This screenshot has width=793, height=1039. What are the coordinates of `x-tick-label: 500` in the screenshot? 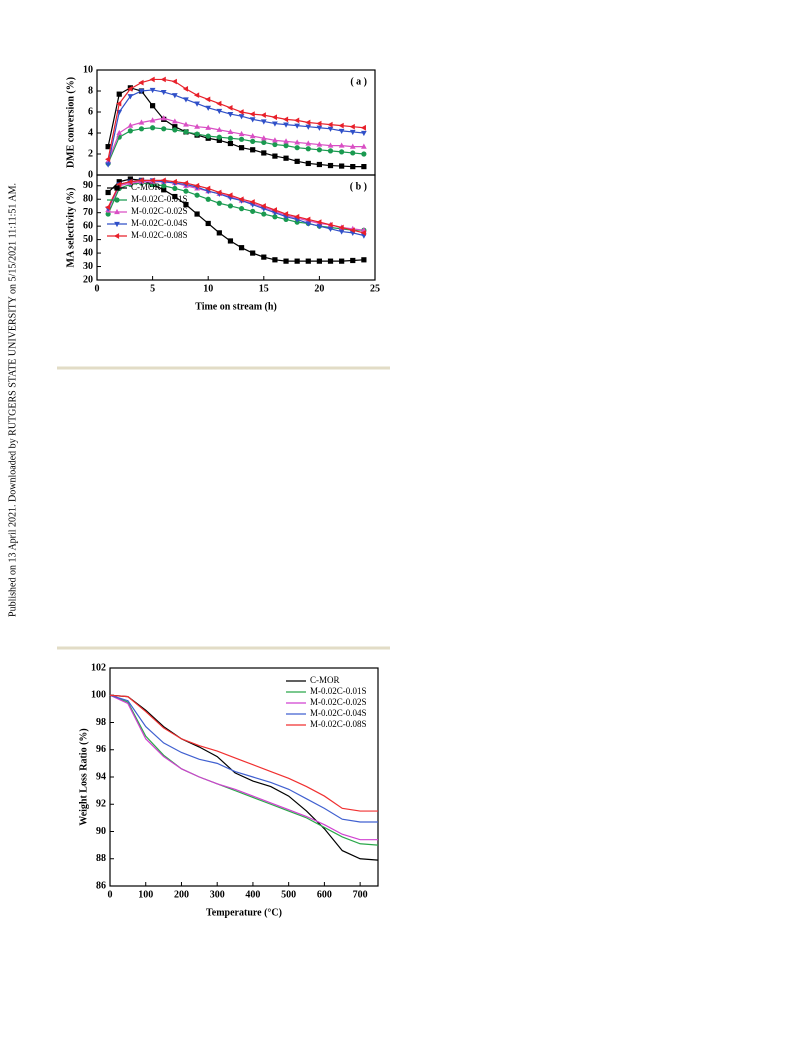 It's located at (288, 894).